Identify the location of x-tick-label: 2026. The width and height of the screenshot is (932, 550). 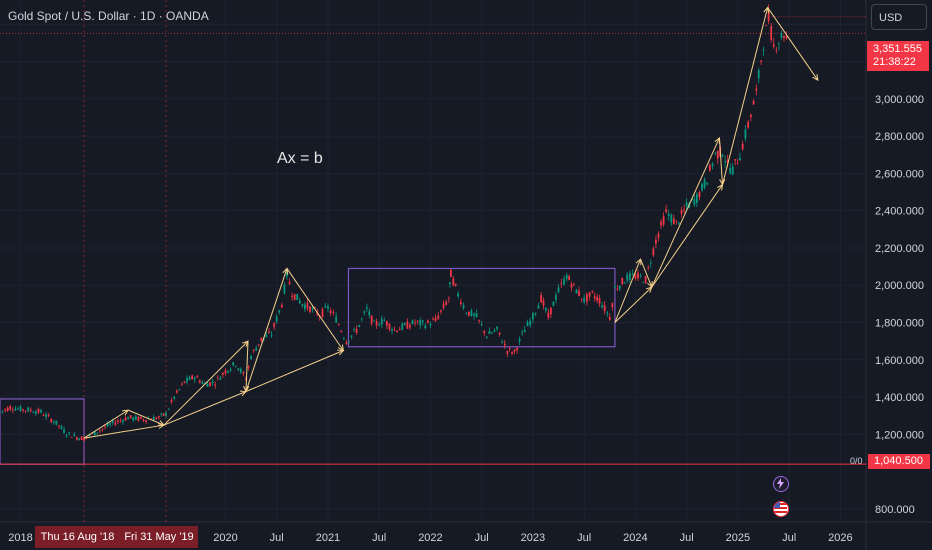
(840, 538).